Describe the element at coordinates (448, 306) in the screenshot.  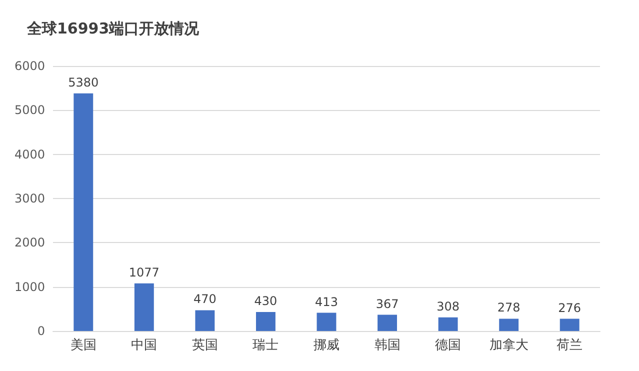
I see `data-label: 308` at that location.